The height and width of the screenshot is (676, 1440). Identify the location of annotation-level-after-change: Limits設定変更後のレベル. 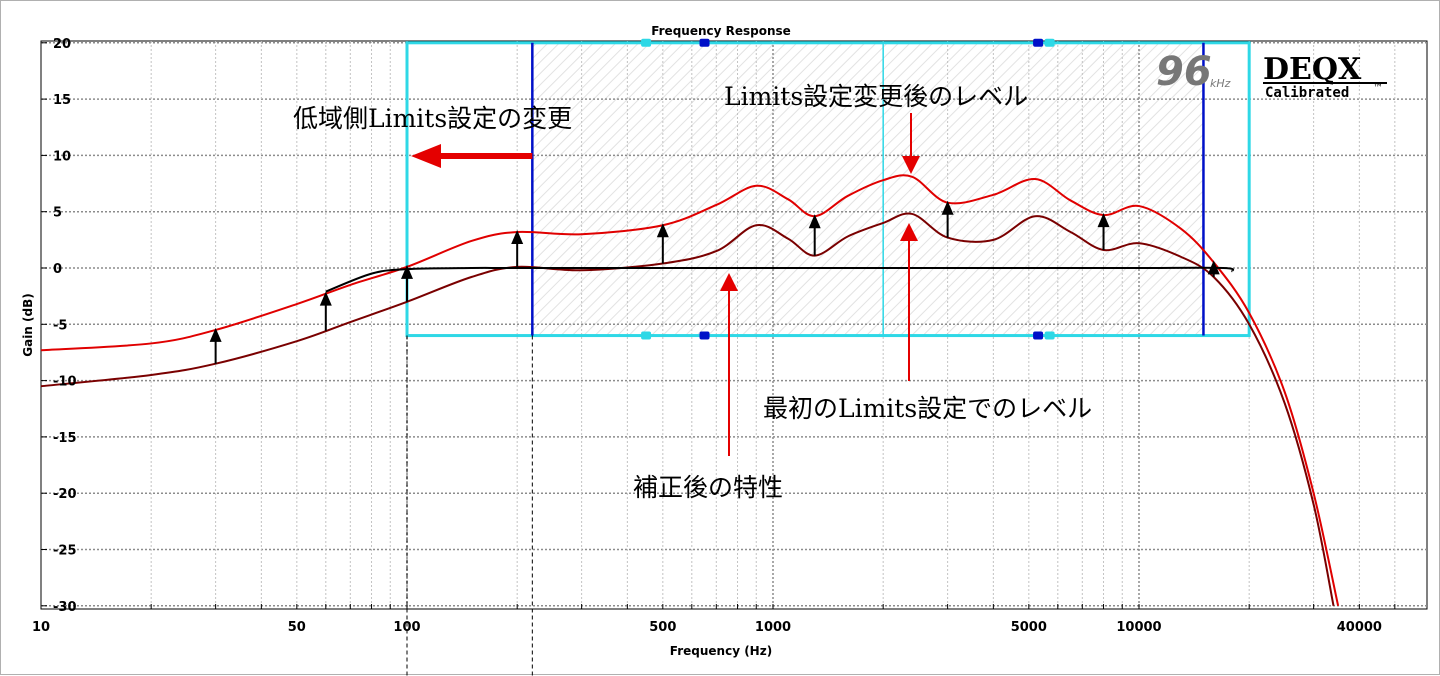
(876, 96).